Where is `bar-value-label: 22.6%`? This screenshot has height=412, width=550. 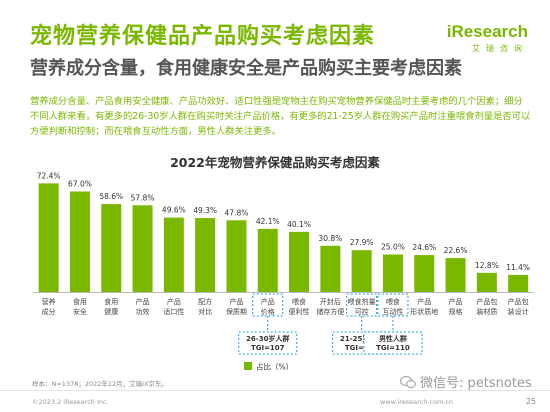 bar-value-label: 22.6% is located at coordinates (456, 250).